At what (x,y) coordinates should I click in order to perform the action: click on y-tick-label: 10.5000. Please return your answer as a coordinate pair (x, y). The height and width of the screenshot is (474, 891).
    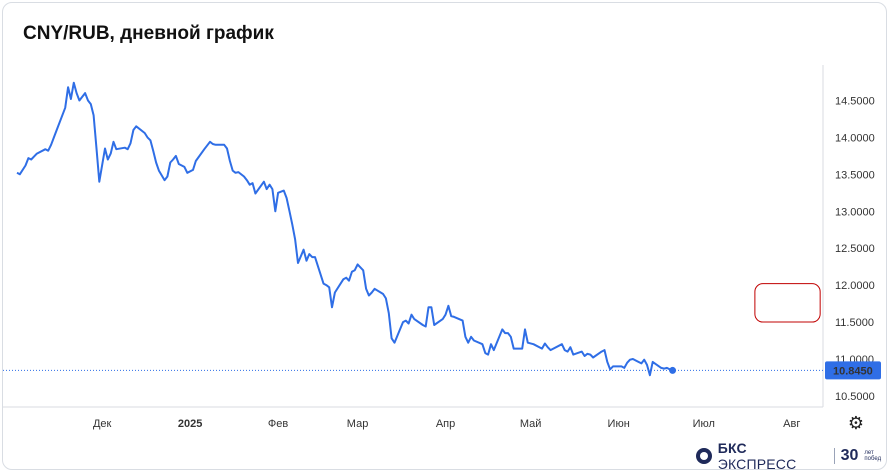
    Looking at the image, I should click on (855, 397).